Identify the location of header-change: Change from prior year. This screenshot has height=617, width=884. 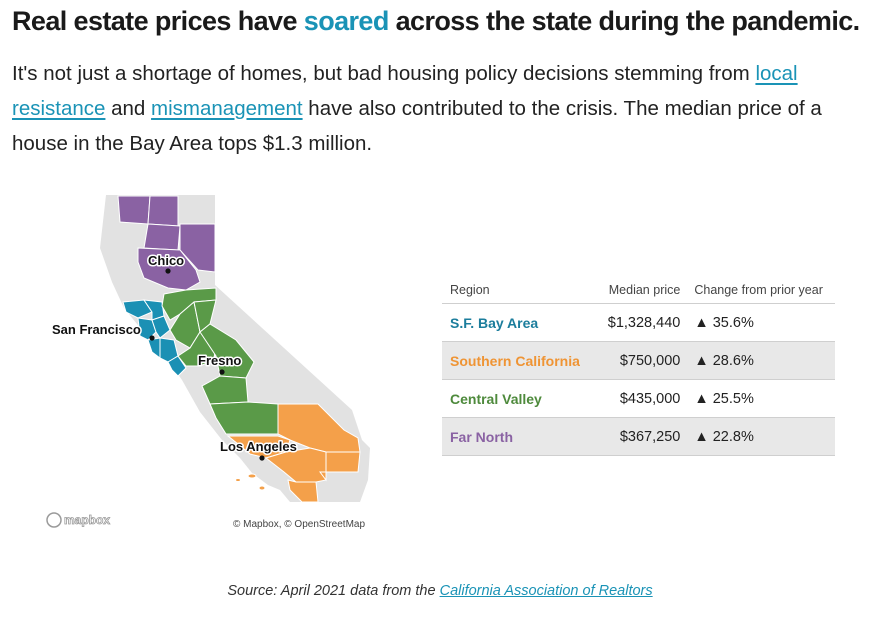
(760, 290).